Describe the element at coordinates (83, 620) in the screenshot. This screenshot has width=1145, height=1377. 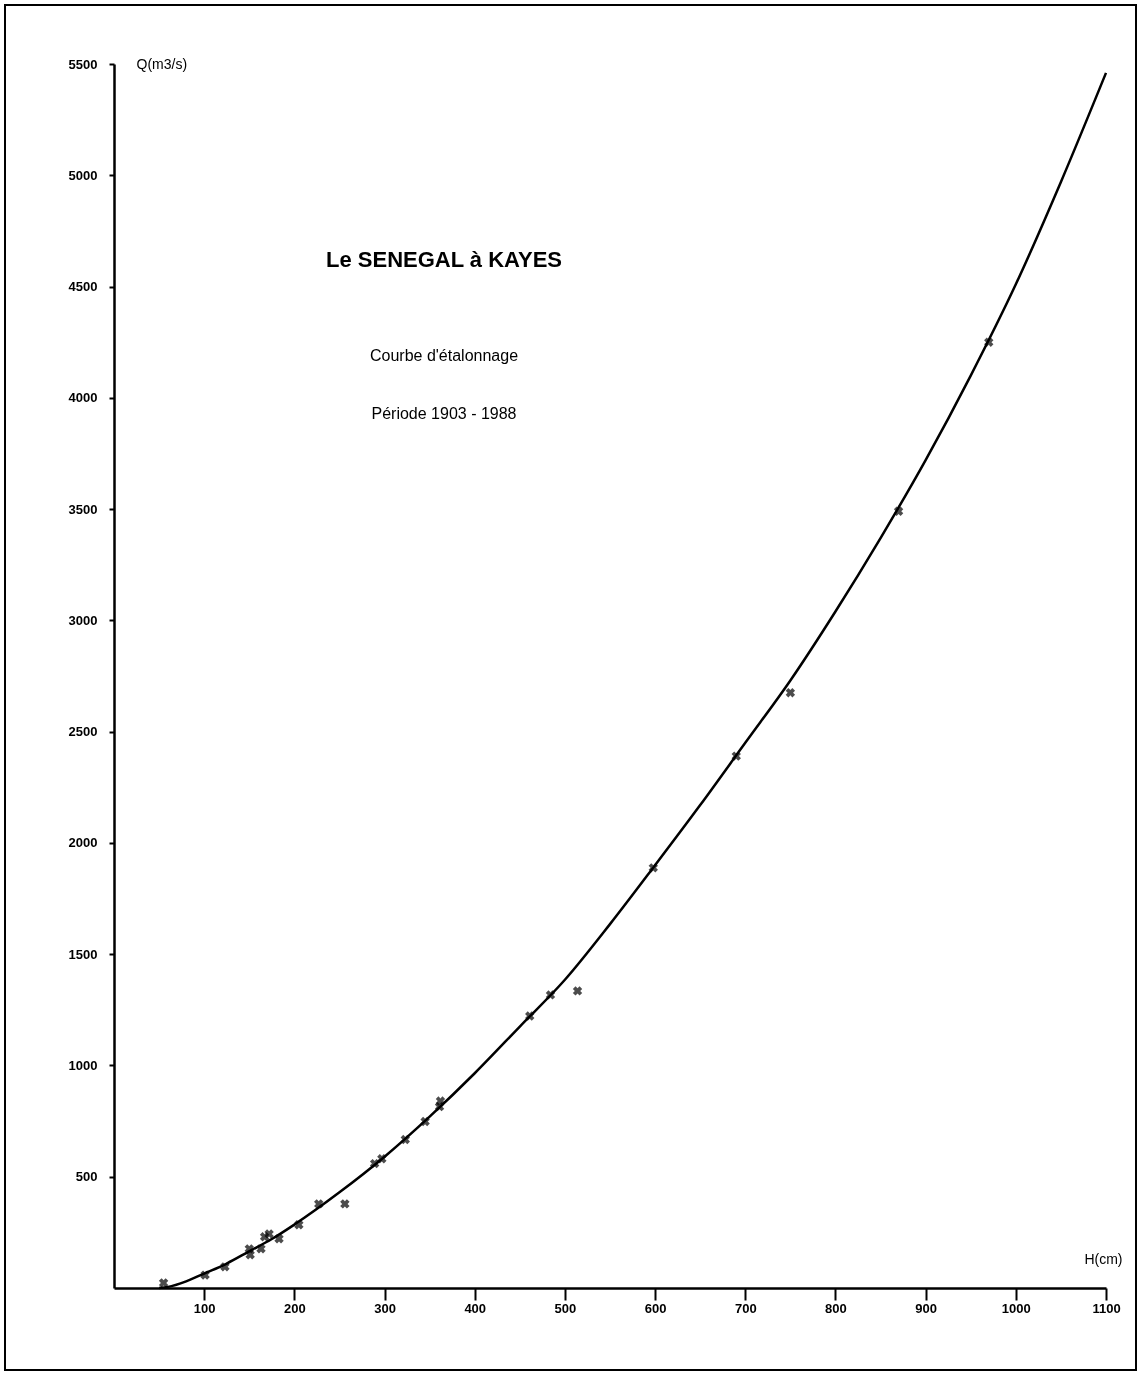
I see `y-tick-label: 3000` at that location.